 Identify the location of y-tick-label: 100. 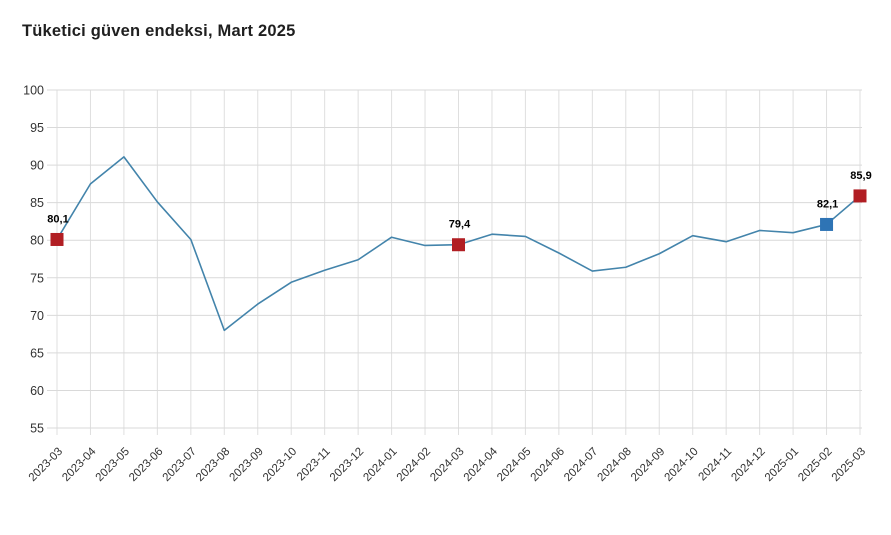
(33, 91).